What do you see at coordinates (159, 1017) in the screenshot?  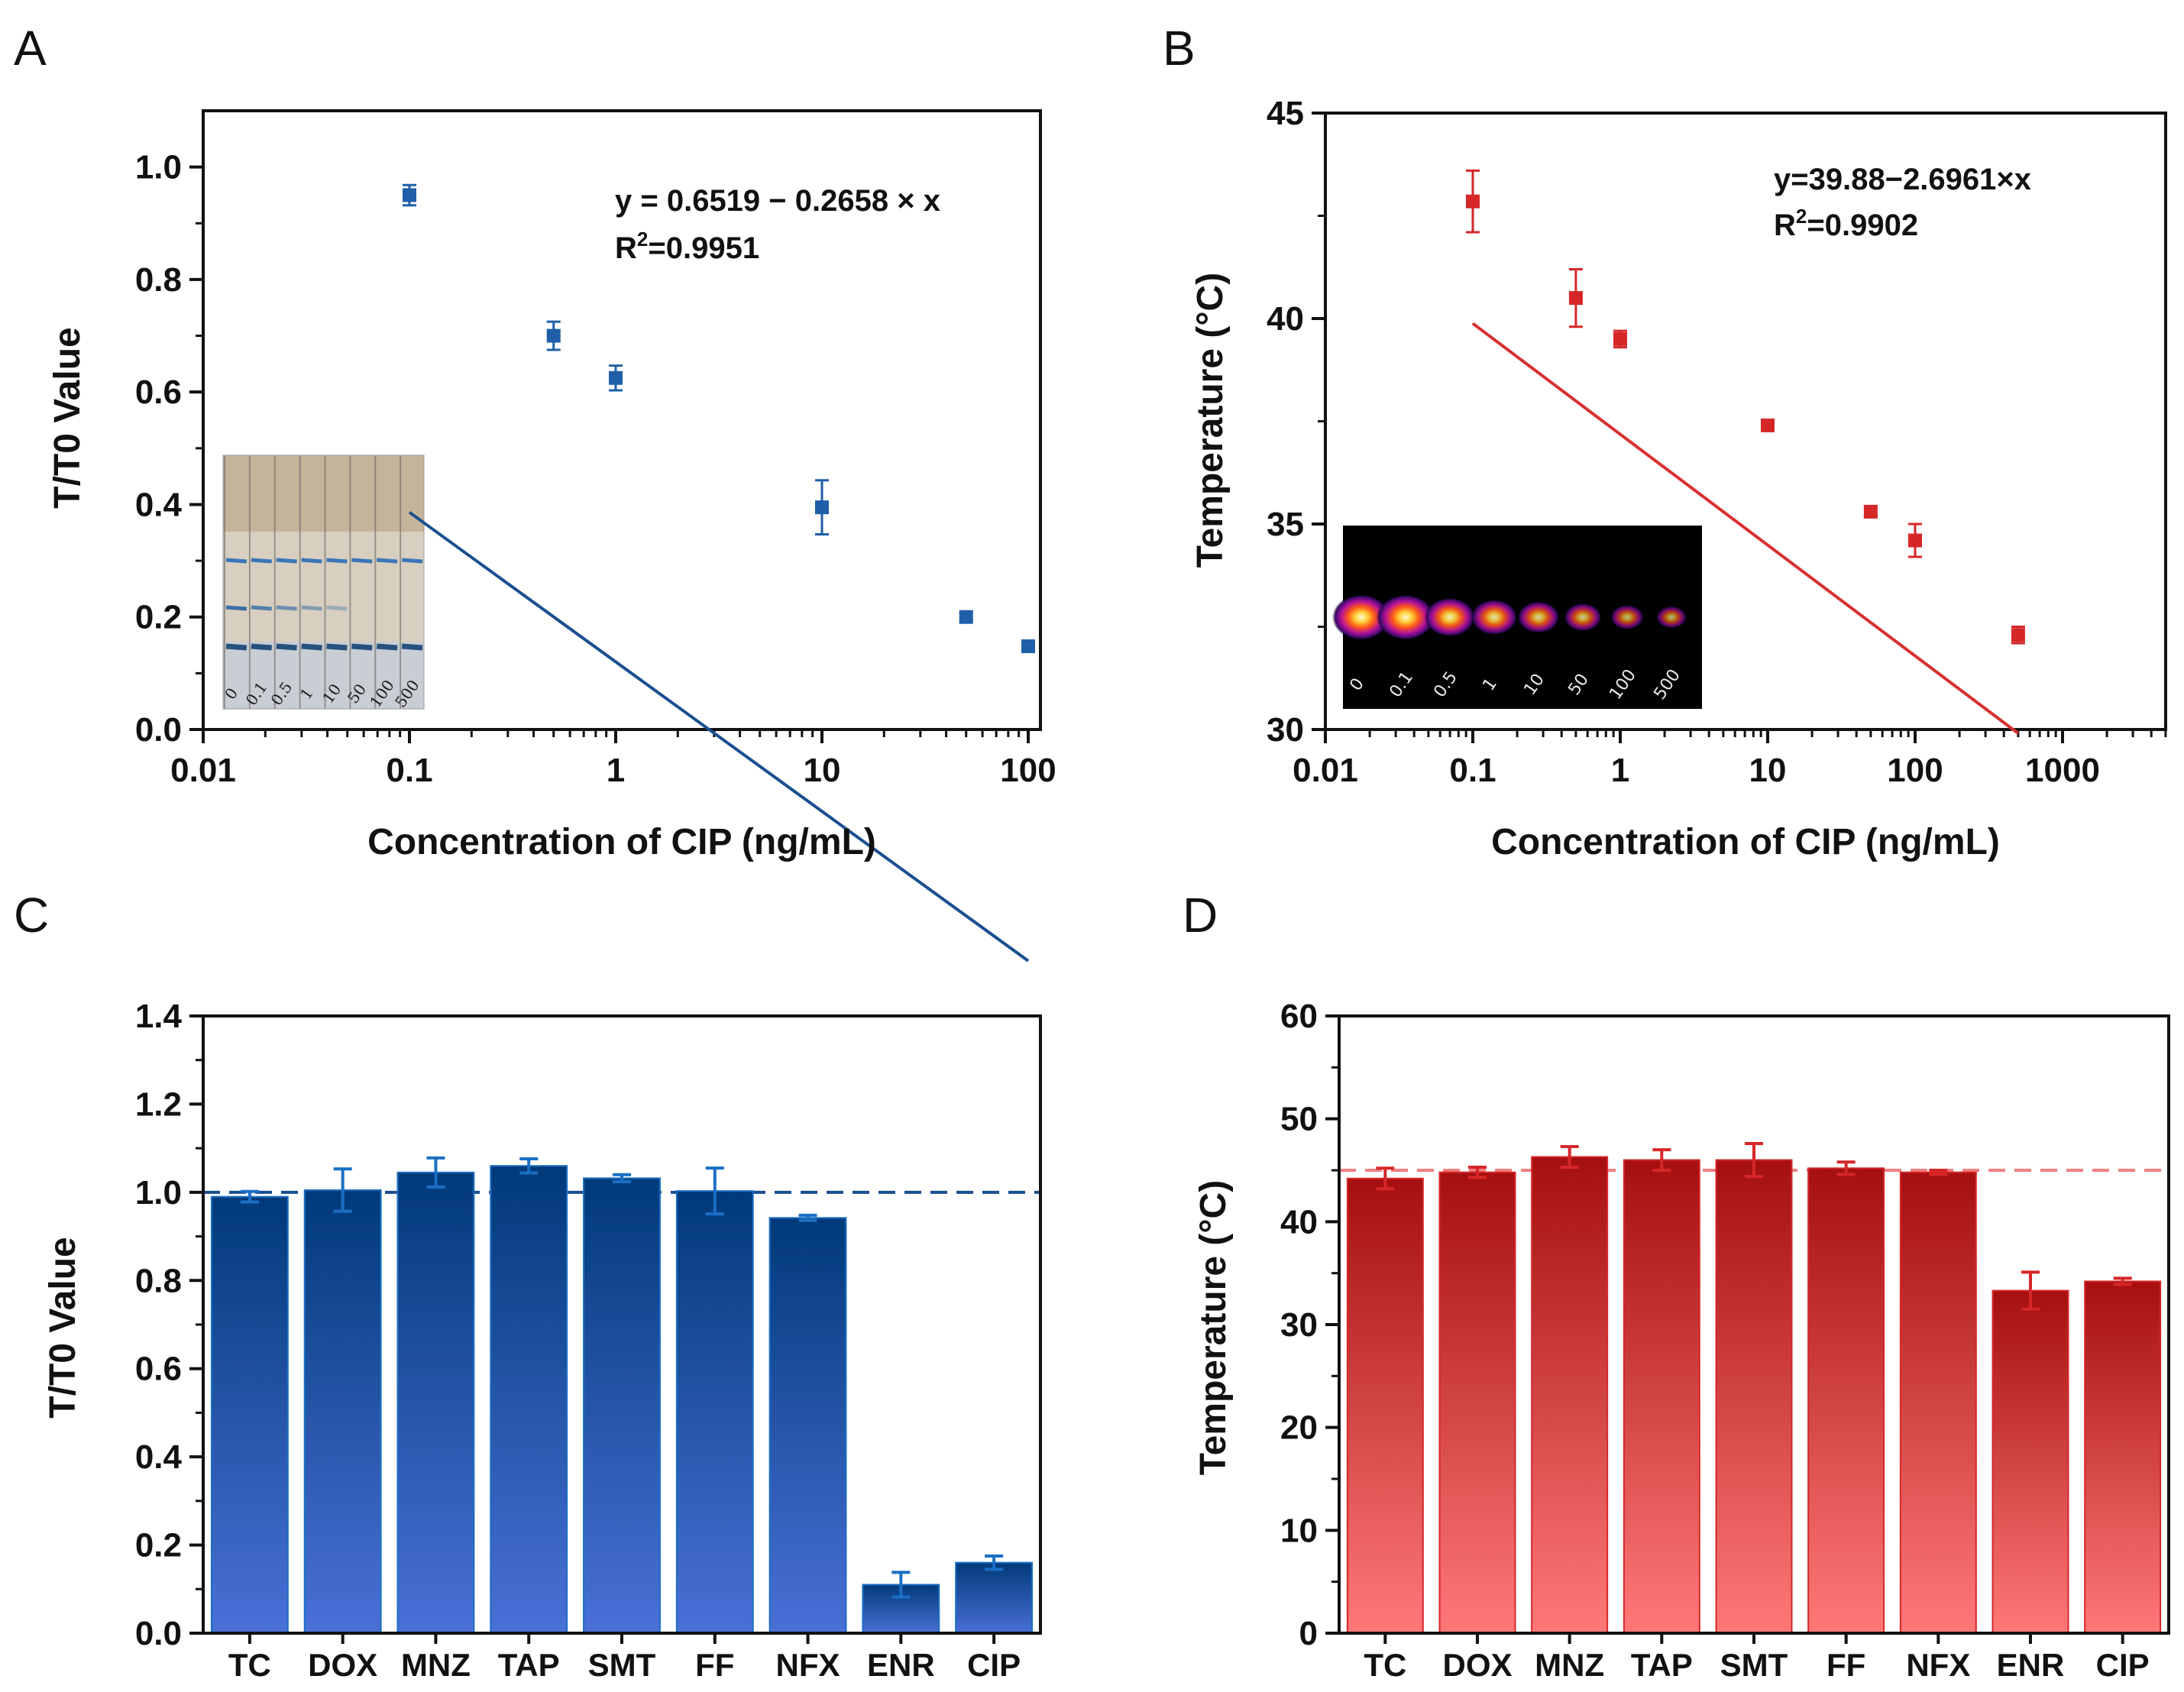 I see `y-tick-label: 1.4` at bounding box center [159, 1017].